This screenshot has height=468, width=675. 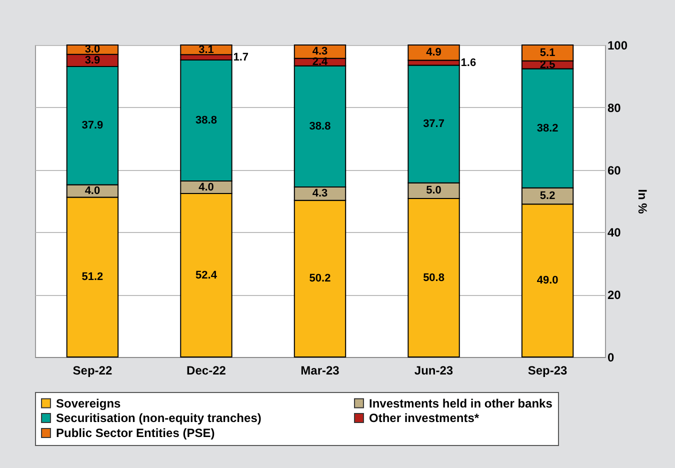 What do you see at coordinates (424, 418) in the screenshot?
I see `legend-label: Other investments*` at bounding box center [424, 418].